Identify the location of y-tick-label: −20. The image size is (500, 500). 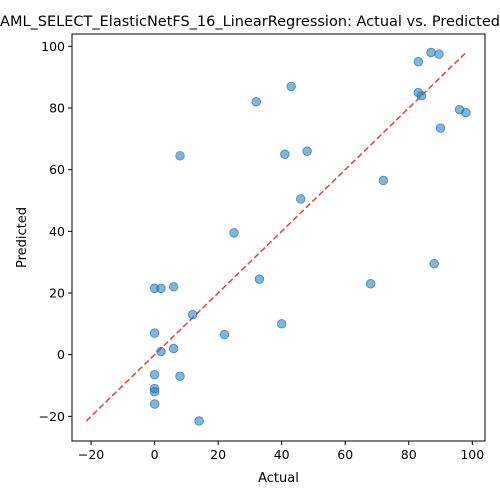
(52, 416).